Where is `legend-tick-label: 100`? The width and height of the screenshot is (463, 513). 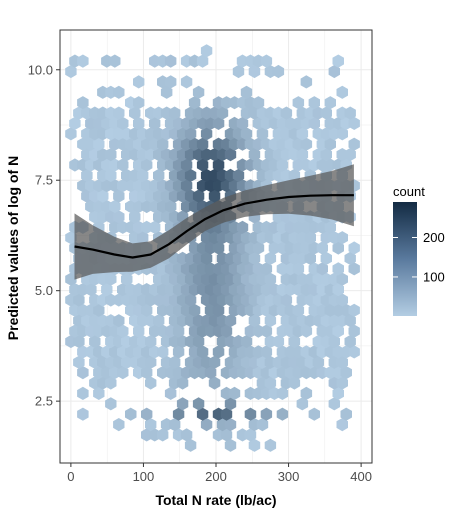
legend-tick-label: 100 is located at coordinates (434, 276).